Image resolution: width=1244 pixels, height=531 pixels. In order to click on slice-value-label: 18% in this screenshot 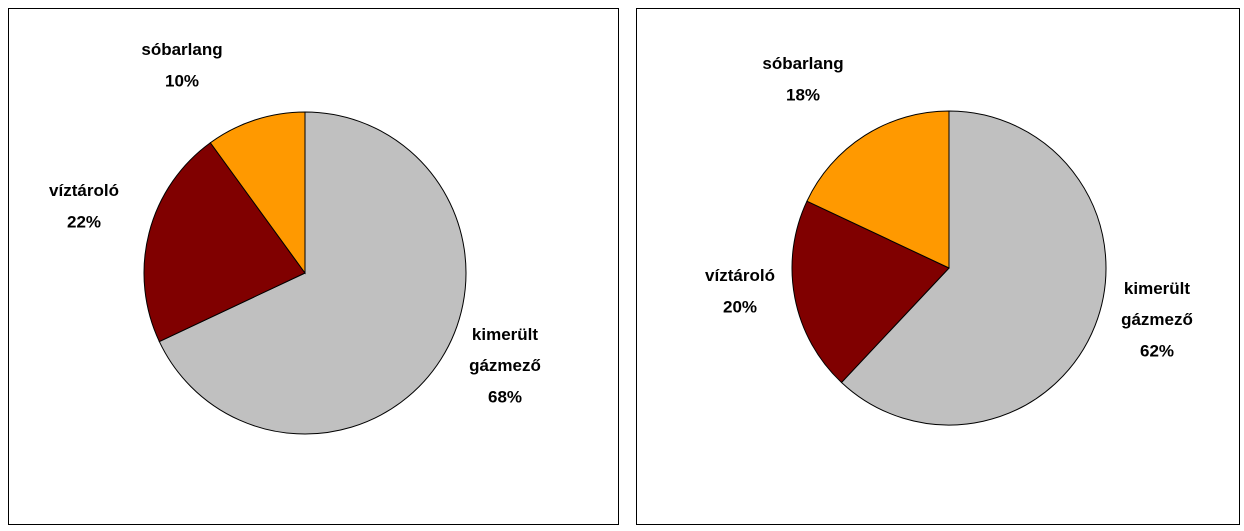, I will do `click(803, 94)`.